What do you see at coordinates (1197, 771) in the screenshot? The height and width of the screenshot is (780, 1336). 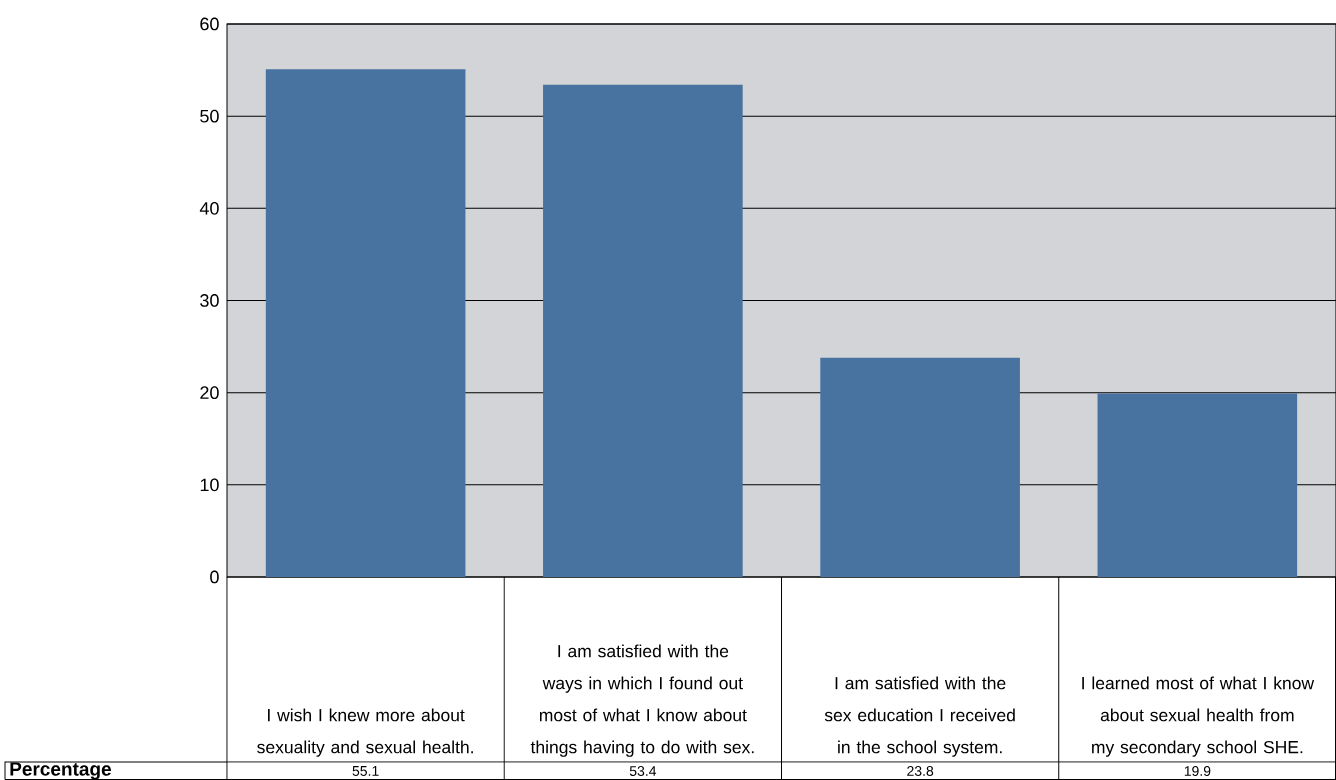 I see `data-label: 19.9` at bounding box center [1197, 771].